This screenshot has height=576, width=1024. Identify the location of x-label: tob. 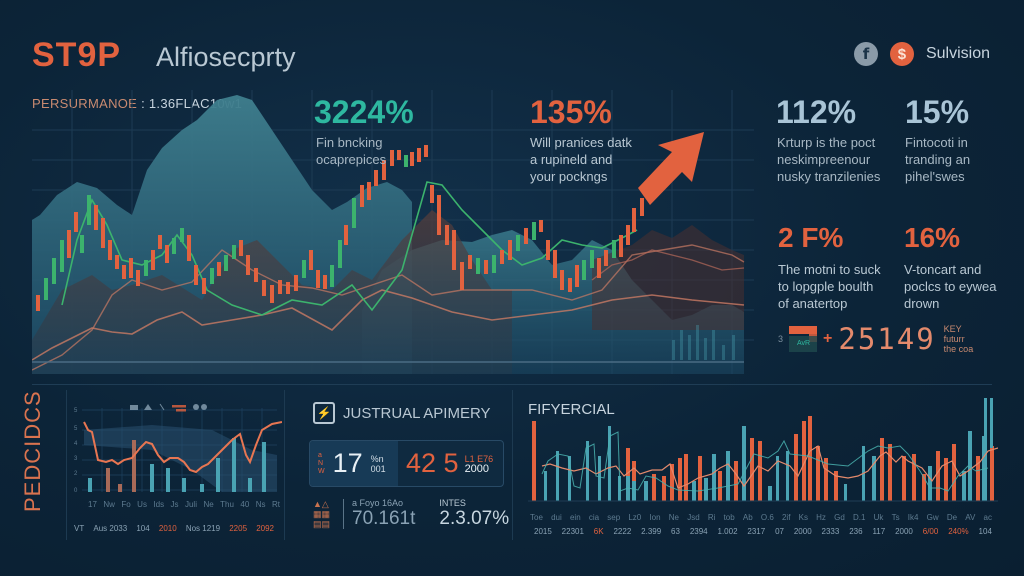
(729, 517).